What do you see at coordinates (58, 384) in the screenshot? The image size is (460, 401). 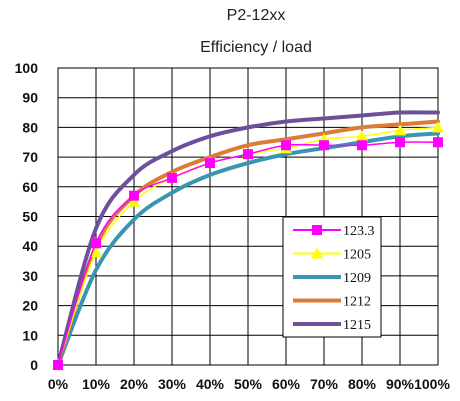 I see `x-tick-label: 0%` at bounding box center [58, 384].